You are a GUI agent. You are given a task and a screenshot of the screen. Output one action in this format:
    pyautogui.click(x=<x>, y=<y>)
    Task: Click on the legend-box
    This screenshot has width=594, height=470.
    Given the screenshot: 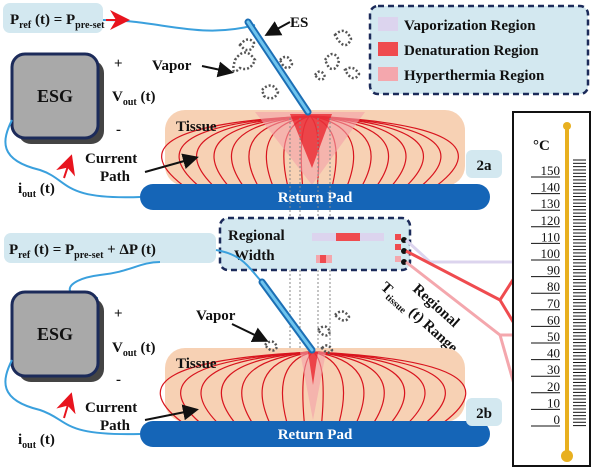 What is the action you would take?
    pyautogui.click(x=479, y=50)
    